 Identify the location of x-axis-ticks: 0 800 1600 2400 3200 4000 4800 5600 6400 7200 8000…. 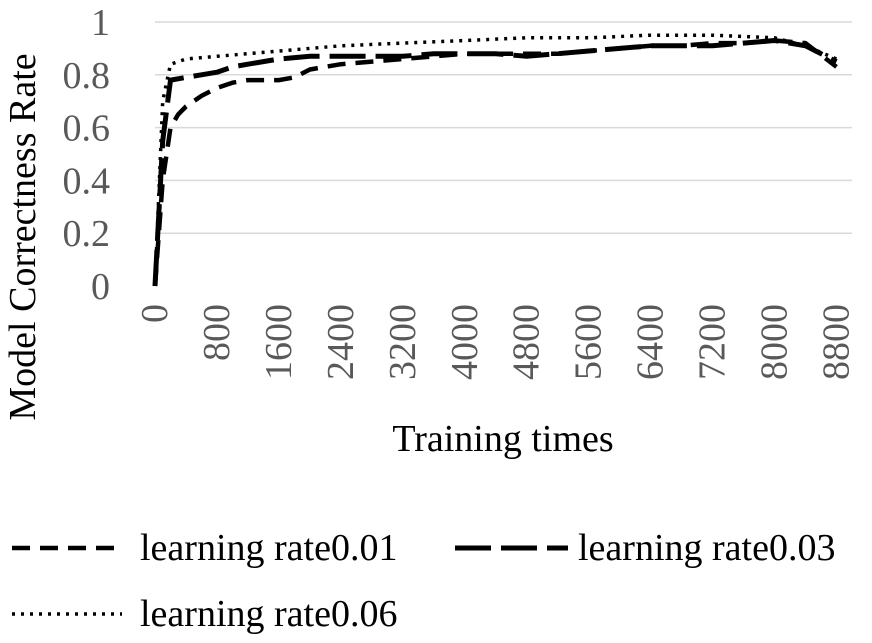
(496, 342).